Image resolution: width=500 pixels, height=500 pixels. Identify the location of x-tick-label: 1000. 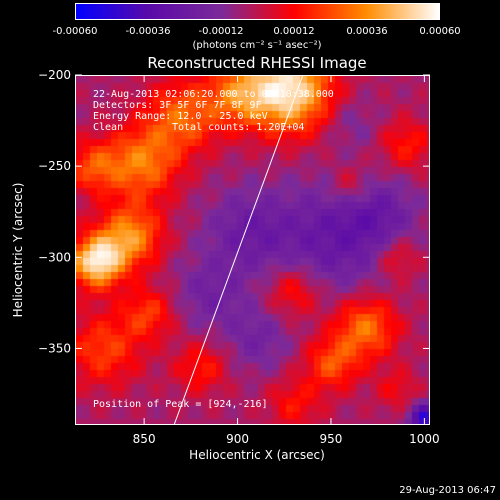
(424, 439).